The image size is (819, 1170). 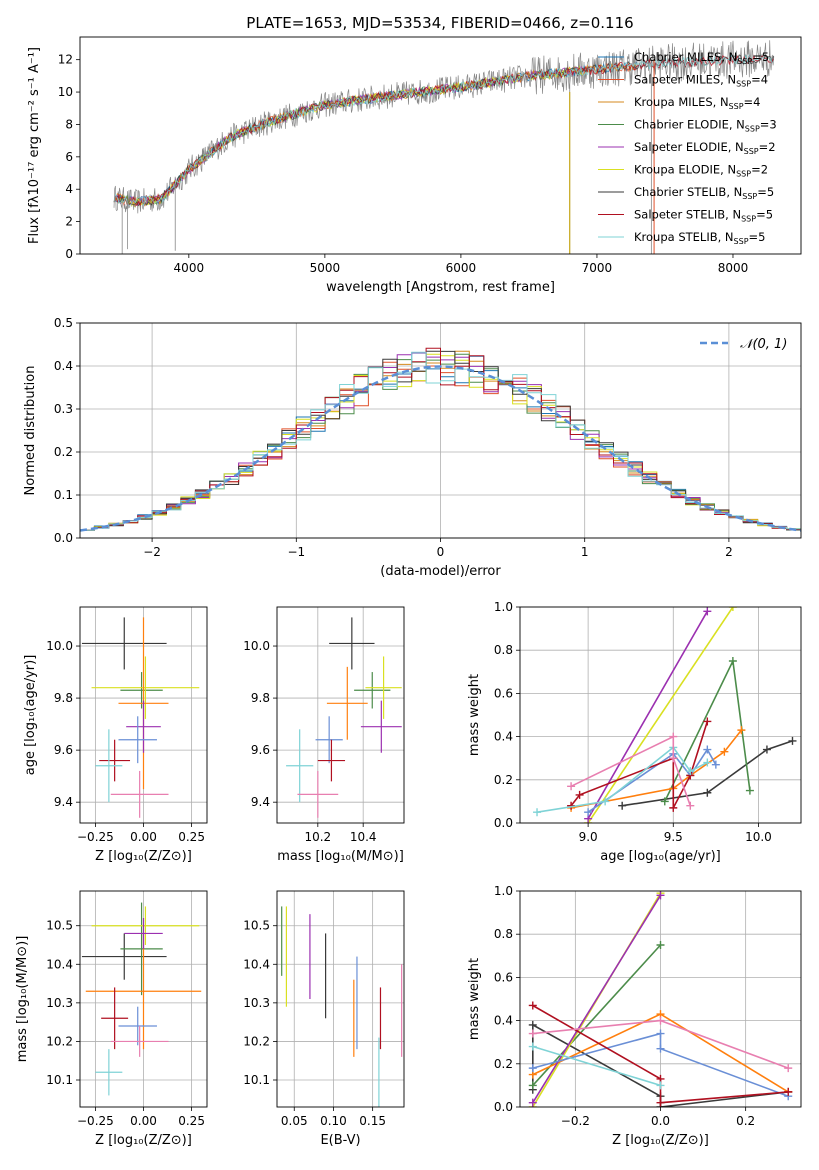 I want to click on x-tick-label: 0.05, so click(x=294, y=1121).